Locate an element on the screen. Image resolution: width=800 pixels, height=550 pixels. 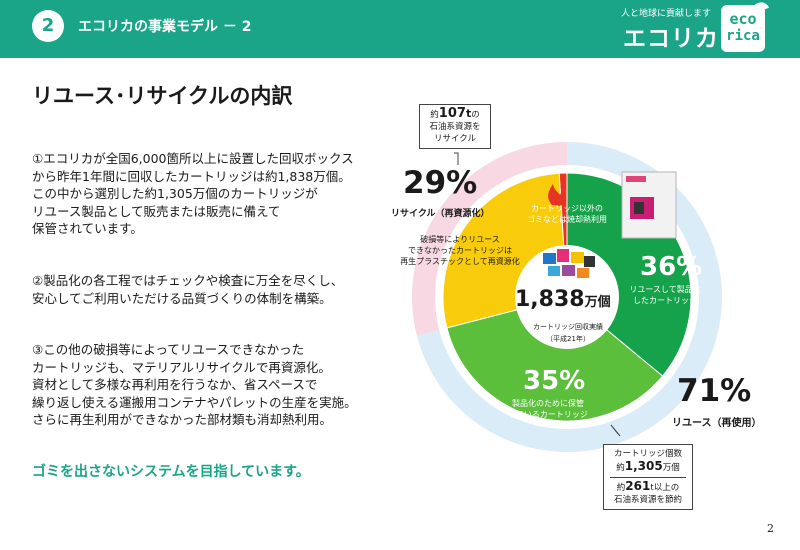
callout-divider is located at coordinates (648, 477).